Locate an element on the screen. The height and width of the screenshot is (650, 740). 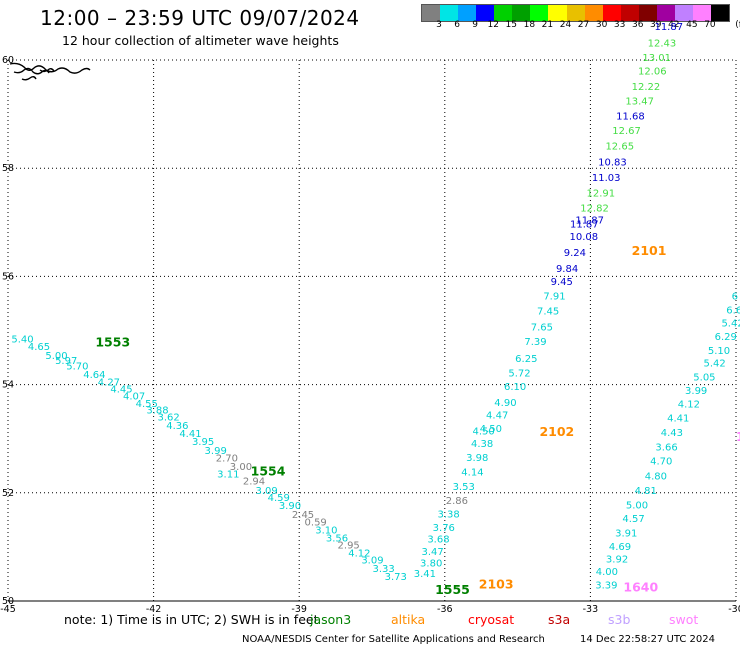
wave-height-value: 4.50 is located at coordinates (483, 431).